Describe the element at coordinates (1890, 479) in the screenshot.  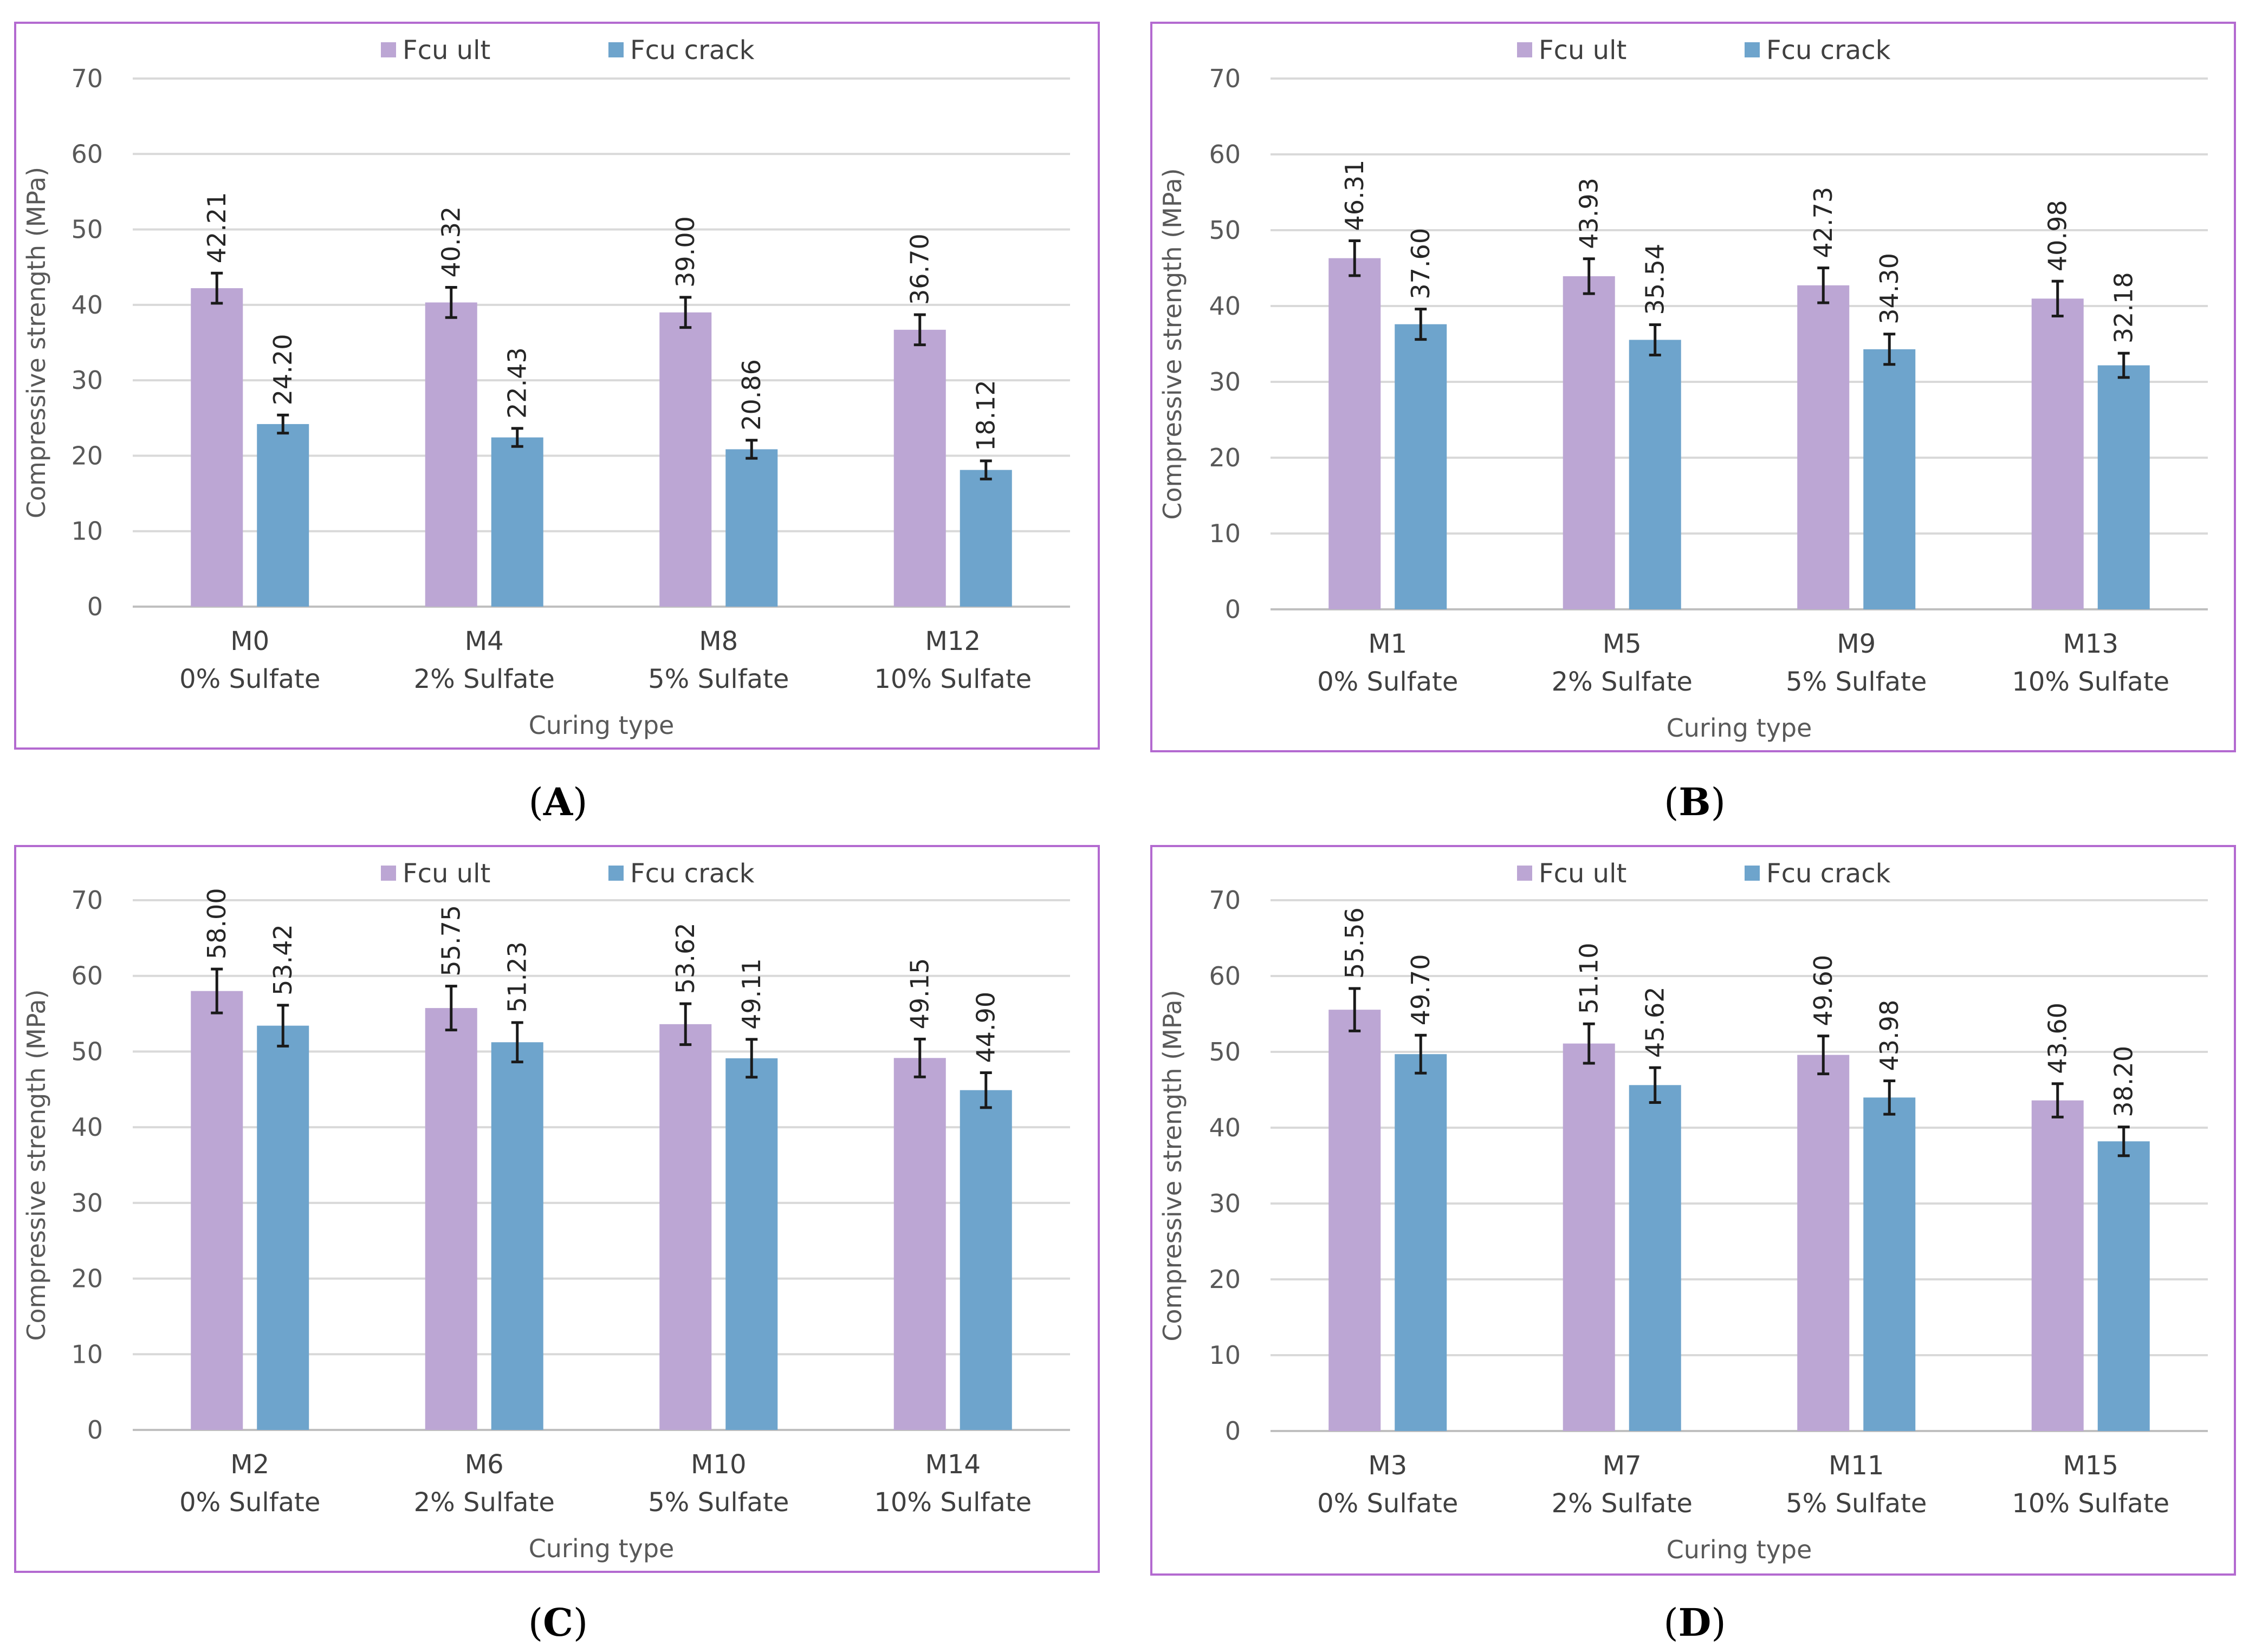
I see `bar-crack-m9` at that location.